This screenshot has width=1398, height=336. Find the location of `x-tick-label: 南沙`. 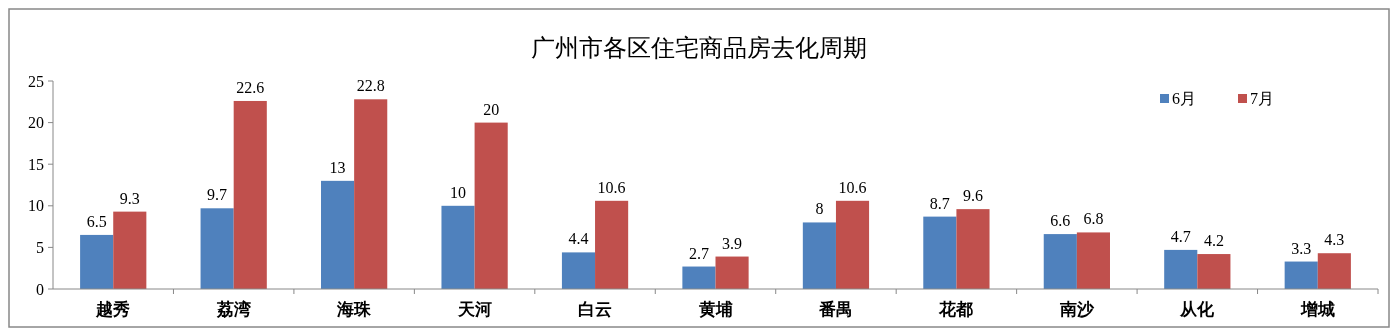

x-tick-label: 南沙 is located at coordinates (1076, 309).